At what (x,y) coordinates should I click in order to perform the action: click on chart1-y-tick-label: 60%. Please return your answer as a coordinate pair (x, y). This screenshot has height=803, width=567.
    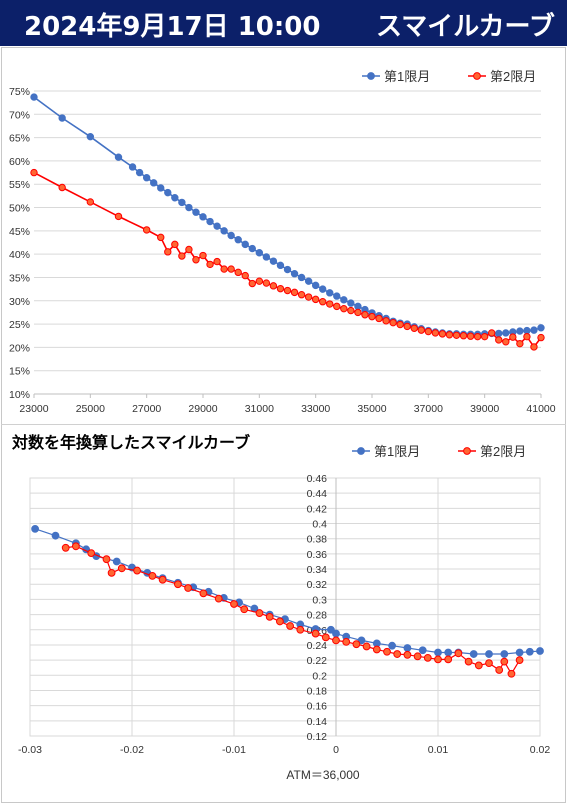
    Looking at the image, I should click on (19, 162).